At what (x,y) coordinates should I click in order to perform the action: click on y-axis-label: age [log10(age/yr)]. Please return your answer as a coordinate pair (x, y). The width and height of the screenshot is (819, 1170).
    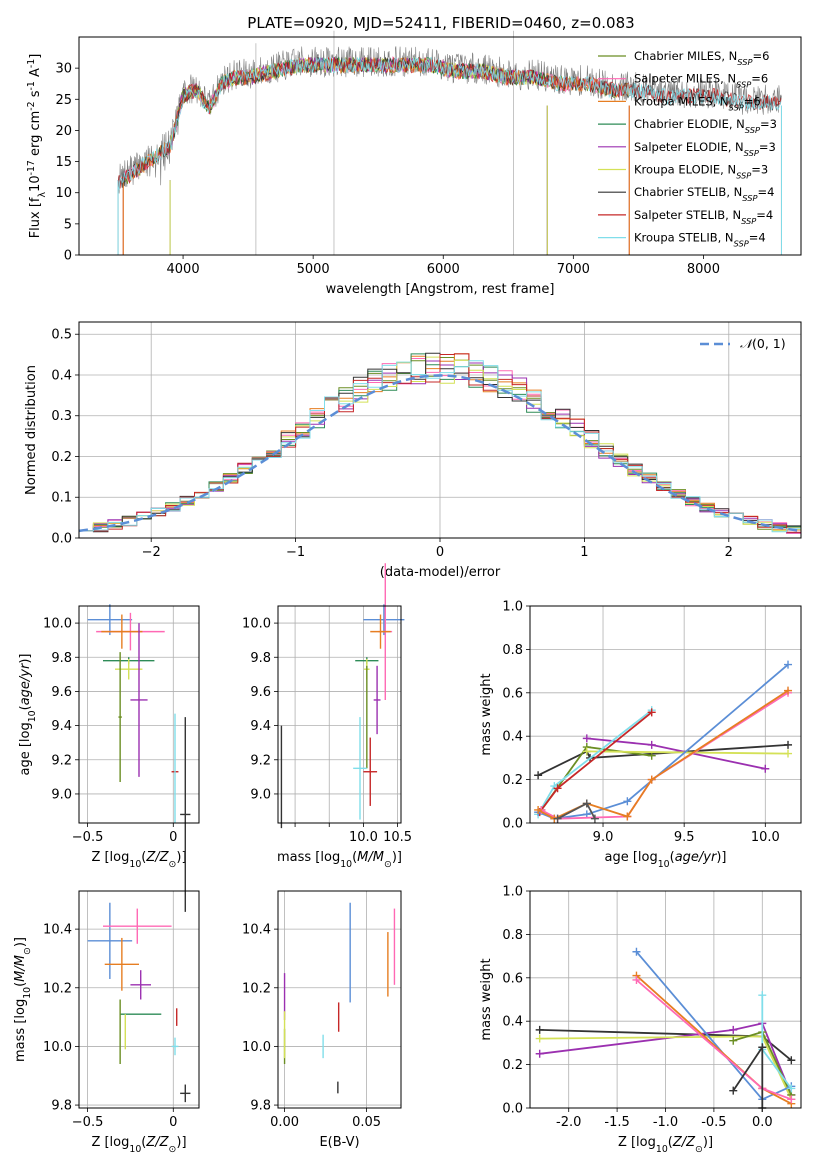
    Looking at the image, I should click on (28, 714).